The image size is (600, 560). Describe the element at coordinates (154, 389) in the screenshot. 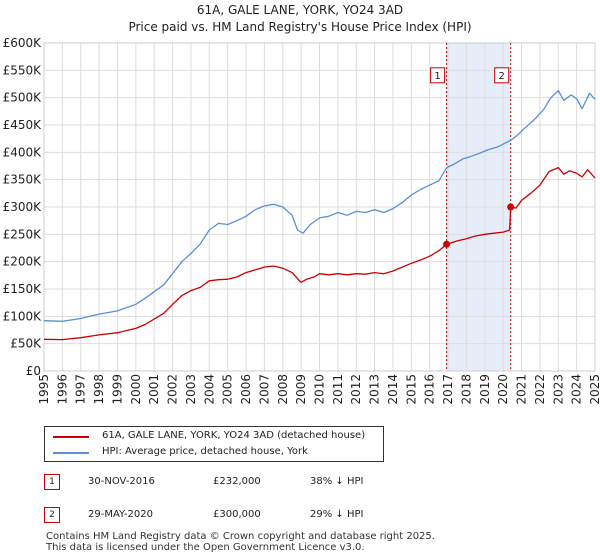

I see `x-tick-label: 2001` at that location.